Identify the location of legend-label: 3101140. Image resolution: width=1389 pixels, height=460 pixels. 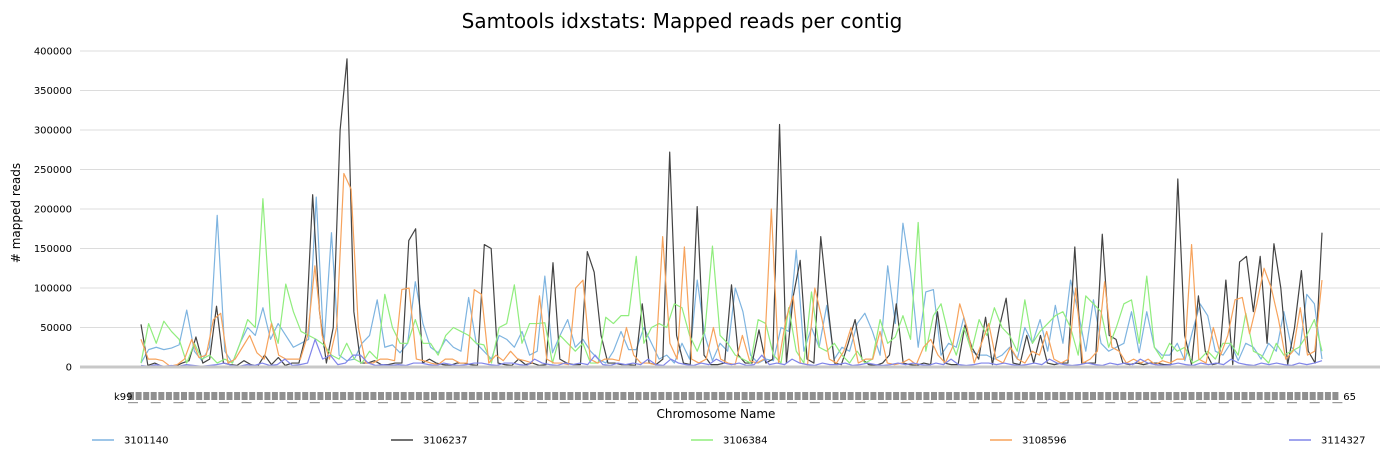
(146, 441).